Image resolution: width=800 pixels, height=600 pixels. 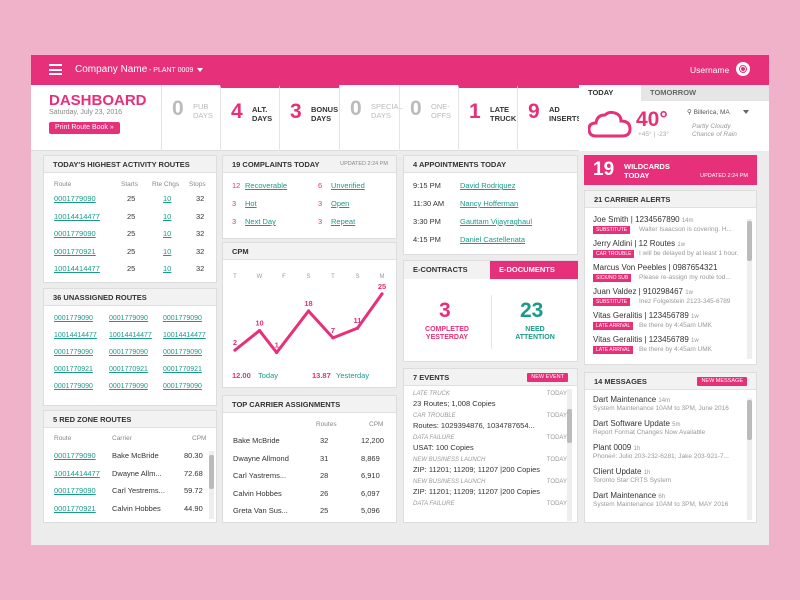 What do you see at coordinates (710, 70) in the screenshot?
I see `username: Username` at bounding box center [710, 70].